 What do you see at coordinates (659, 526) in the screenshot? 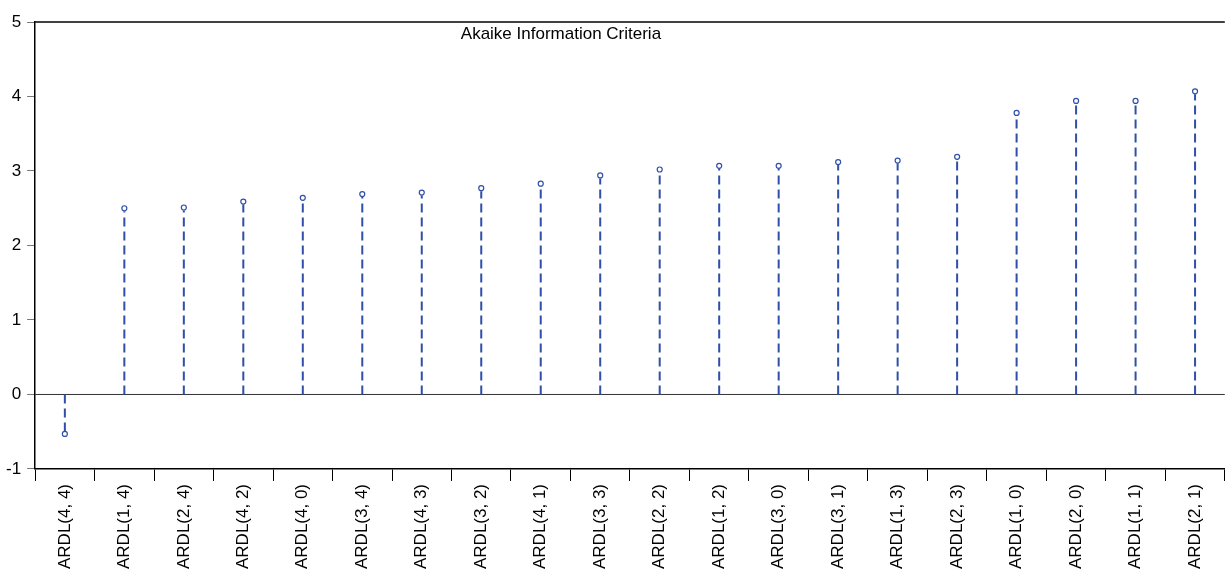
I see `x-tick-label: ARDL(2, 2)` at bounding box center [659, 526].